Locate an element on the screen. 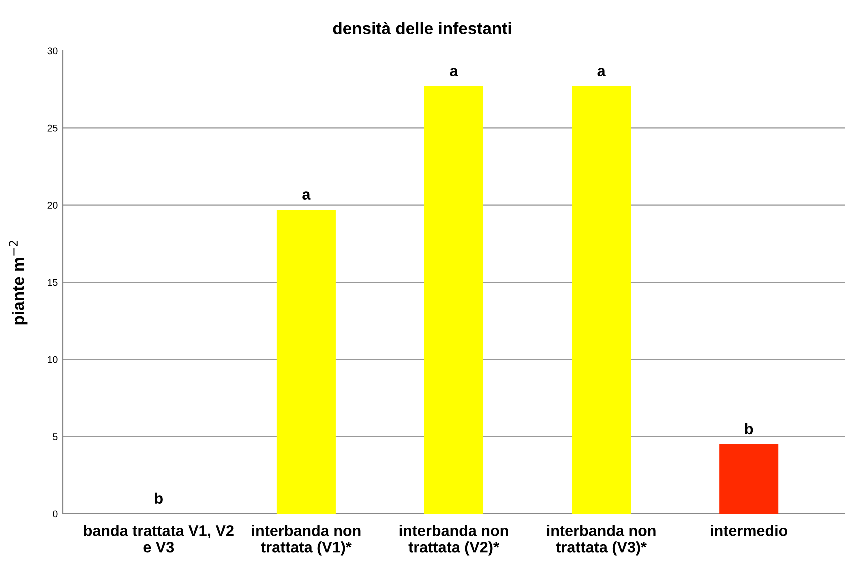 The image size is (845, 561). x-tick-label: intermedio is located at coordinates (749, 530).